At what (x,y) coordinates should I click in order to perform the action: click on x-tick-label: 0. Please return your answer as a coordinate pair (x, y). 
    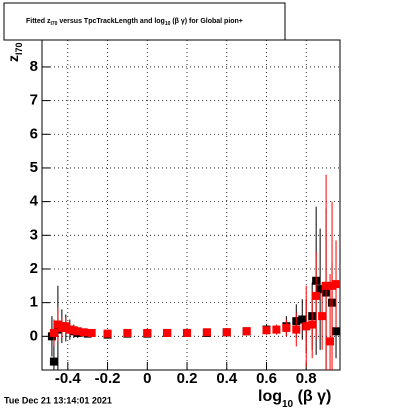
    Looking at the image, I should click on (147, 378).